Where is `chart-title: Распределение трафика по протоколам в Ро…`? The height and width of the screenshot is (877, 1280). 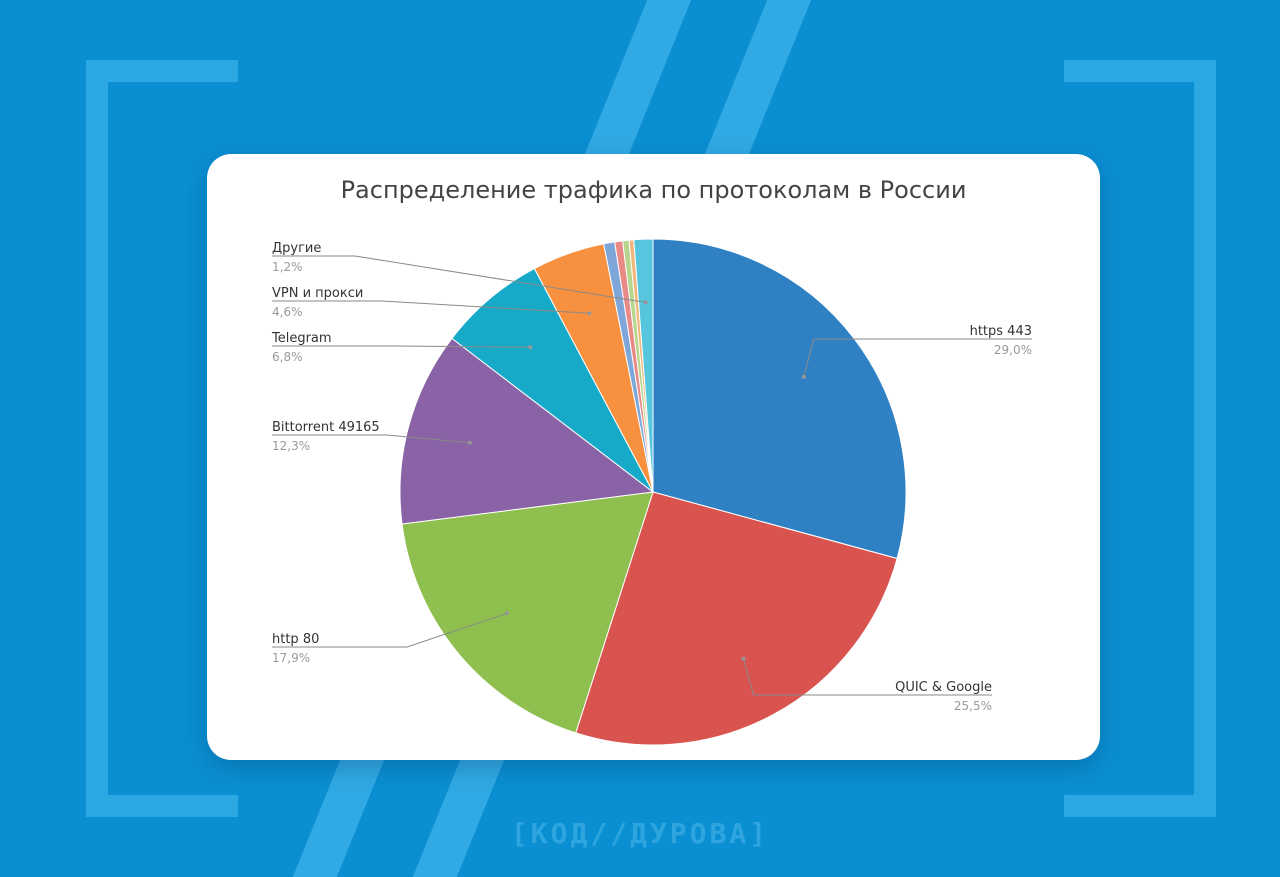 chart-title: Распределение трафика по протоколам в Ро… is located at coordinates (653, 190).